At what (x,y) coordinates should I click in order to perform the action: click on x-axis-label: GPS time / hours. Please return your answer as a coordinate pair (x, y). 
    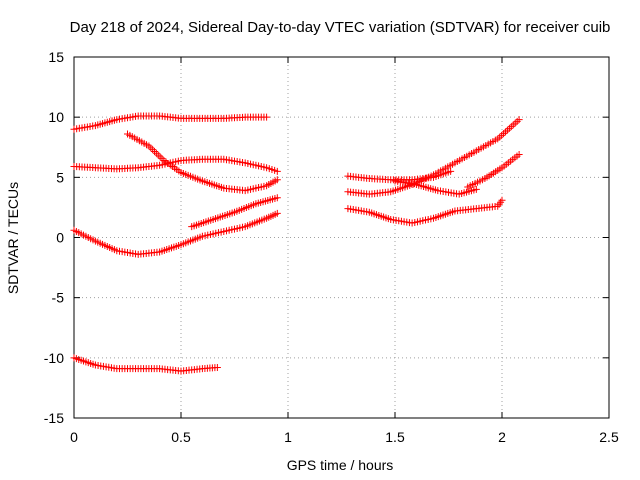
    Looking at the image, I should click on (340, 465).